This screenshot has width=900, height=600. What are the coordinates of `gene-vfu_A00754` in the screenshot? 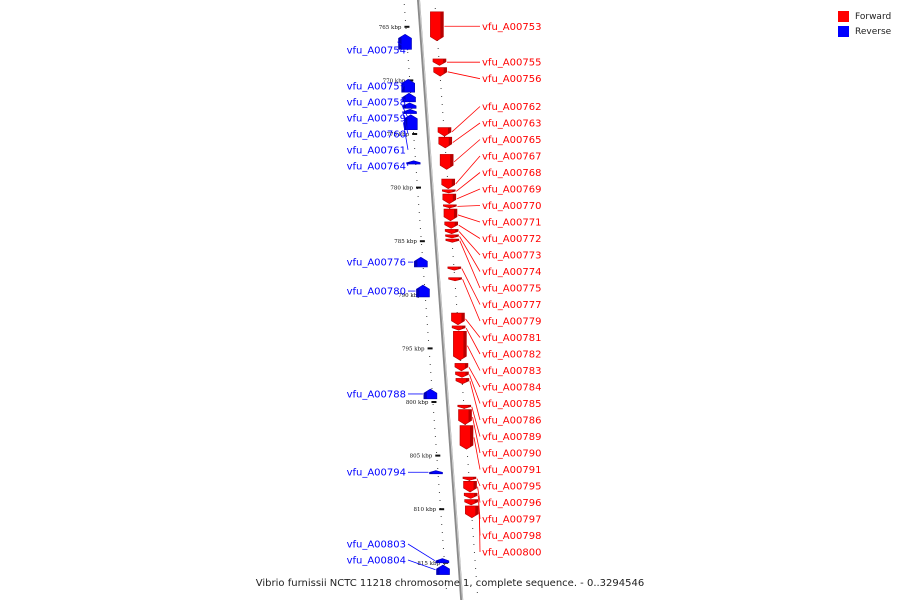 It's located at (405, 41).